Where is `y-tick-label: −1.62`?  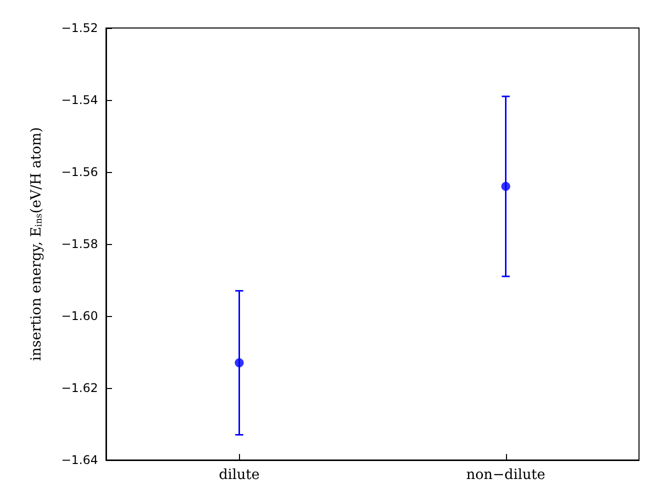 y-tick-label: −1.62 is located at coordinates (79, 388).